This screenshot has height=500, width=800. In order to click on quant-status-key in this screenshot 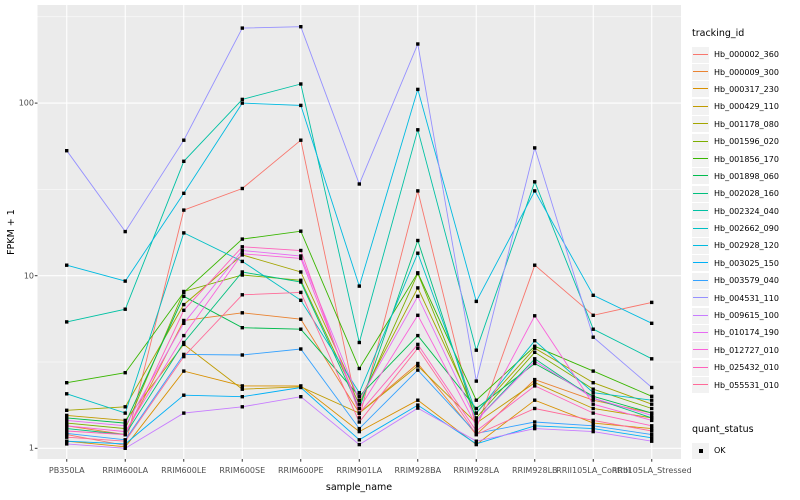, I will do `click(700, 450)`.